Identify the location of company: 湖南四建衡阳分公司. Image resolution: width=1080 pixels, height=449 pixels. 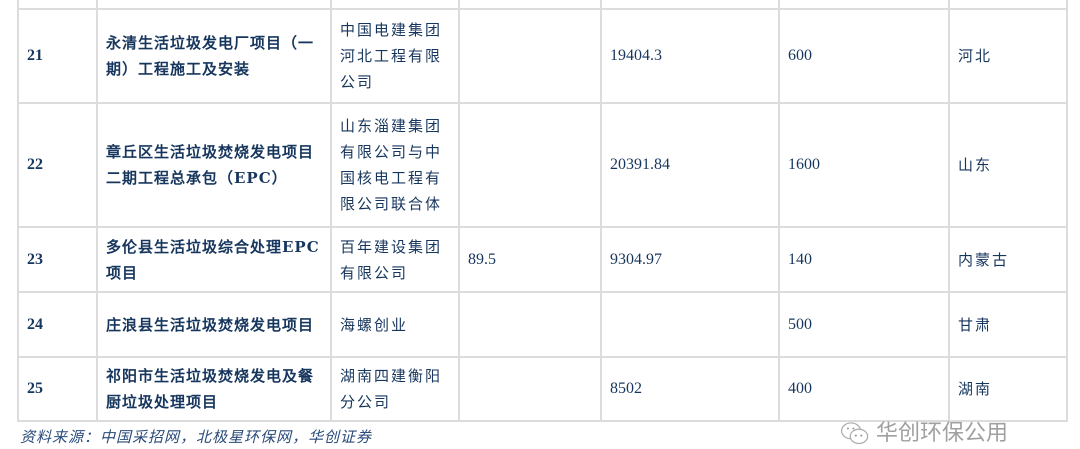
(395, 389).